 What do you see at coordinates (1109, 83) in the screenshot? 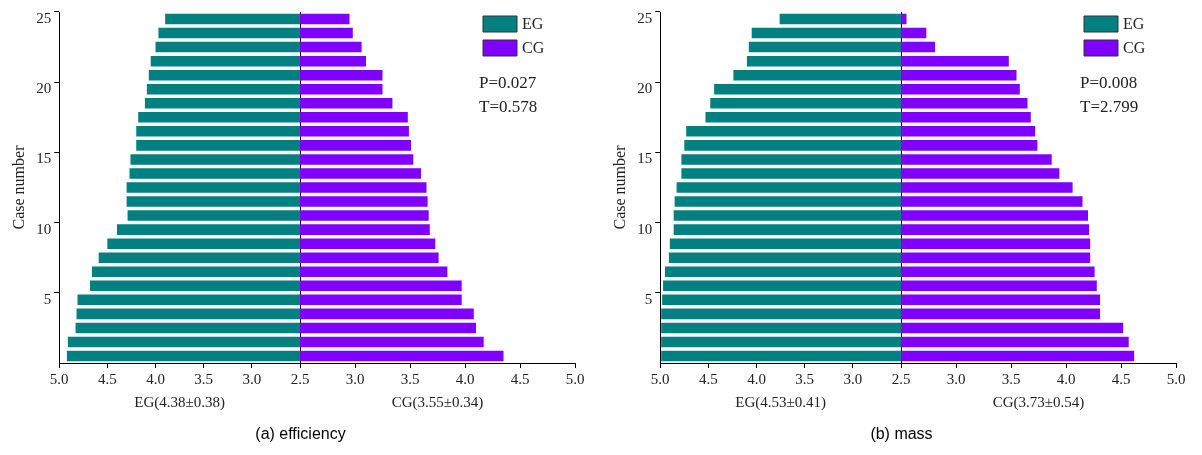
I see `annotation: P=0.008` at bounding box center [1109, 83].